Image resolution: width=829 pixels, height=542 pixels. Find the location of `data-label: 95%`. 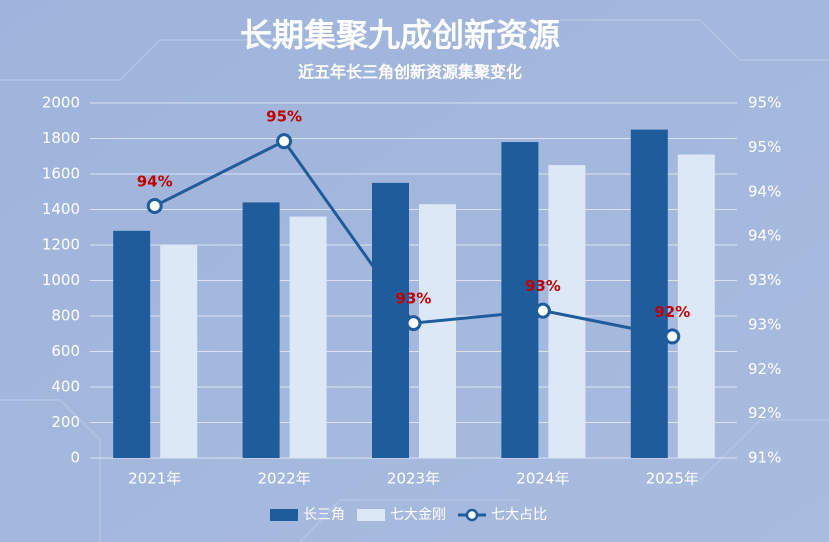

data-label: 95% is located at coordinates (284, 117).